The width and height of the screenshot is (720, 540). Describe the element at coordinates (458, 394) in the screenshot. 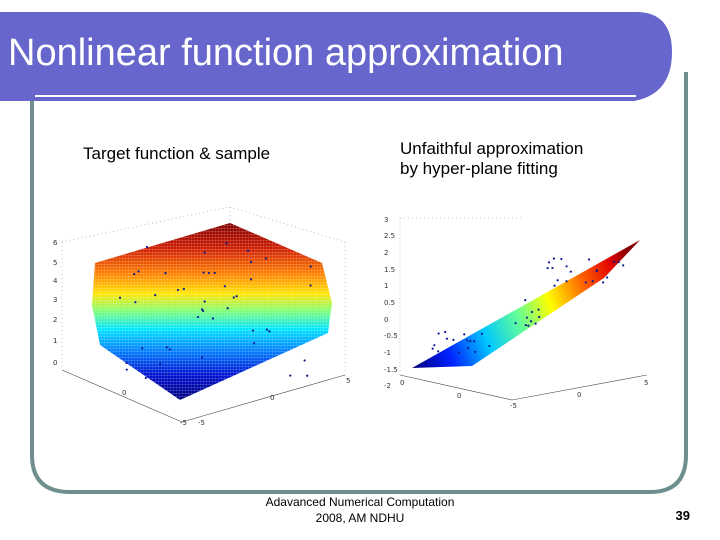

I see `right-y-ticks: 0 -5 0` at that location.